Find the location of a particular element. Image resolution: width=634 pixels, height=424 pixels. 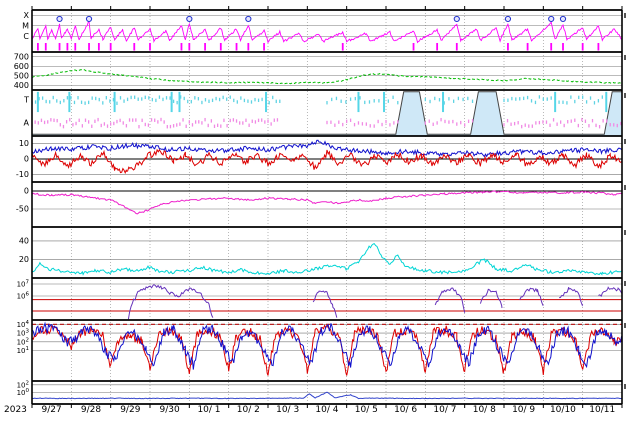

x-axis-year-label: 2023 is located at coordinates (15, 410).